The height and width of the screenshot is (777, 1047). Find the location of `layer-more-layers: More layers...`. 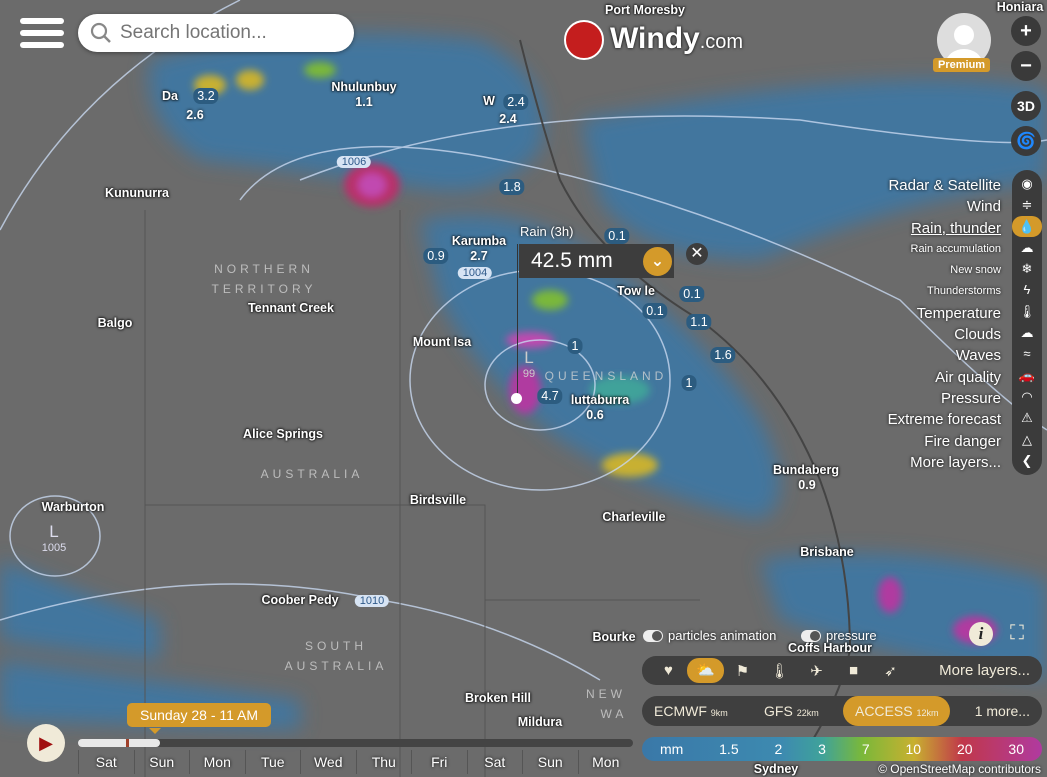

layer-more-layers: More layers... is located at coordinates (955, 462).